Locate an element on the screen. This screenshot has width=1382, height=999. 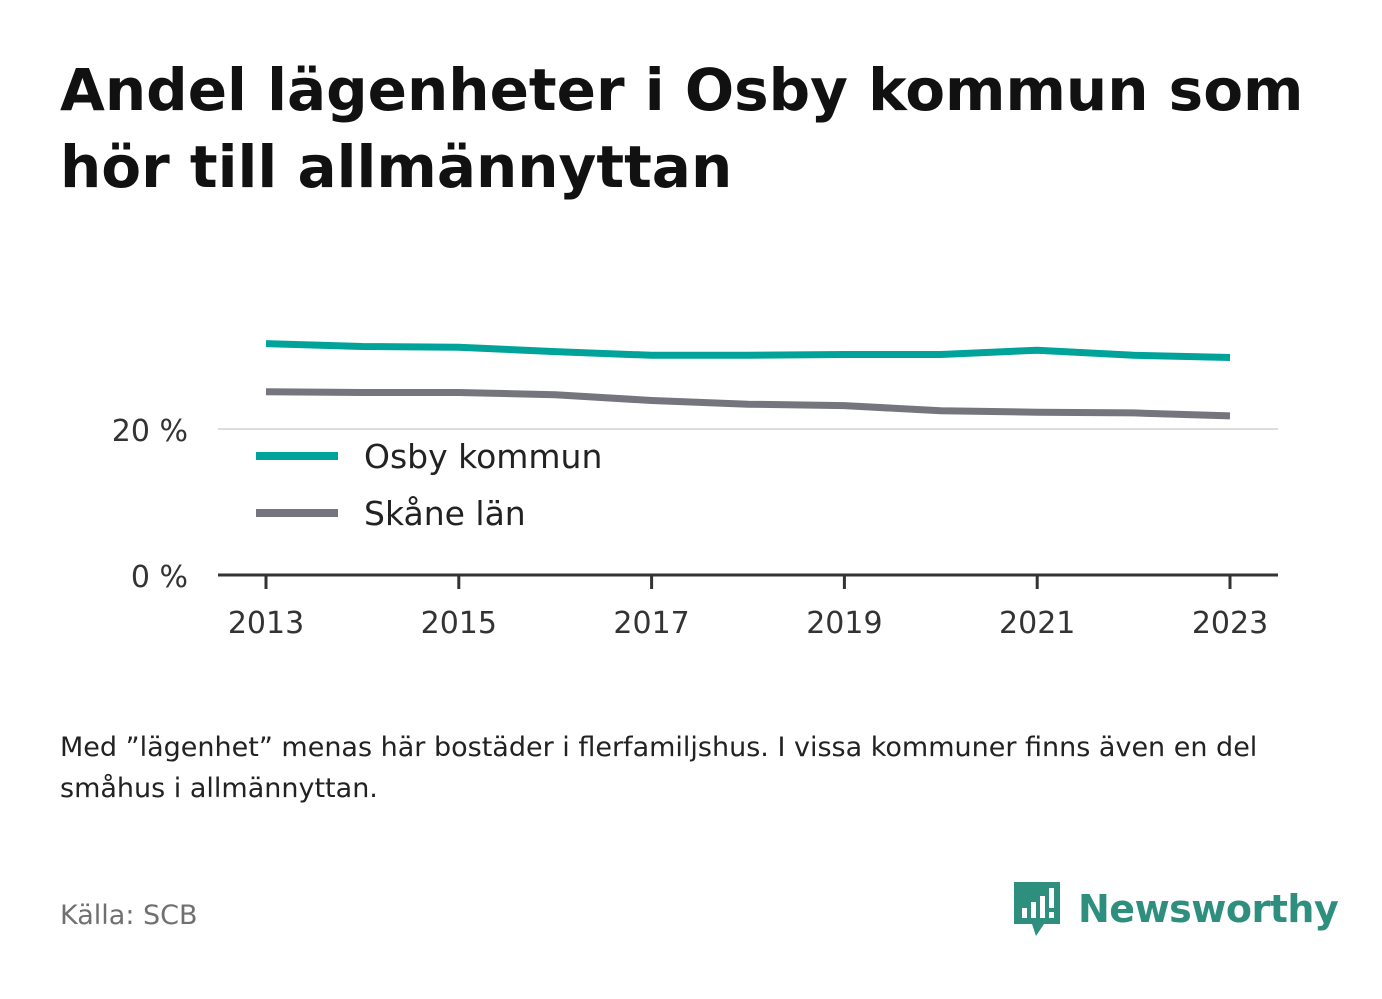
y-tick-label: 20 % is located at coordinates (150, 431).